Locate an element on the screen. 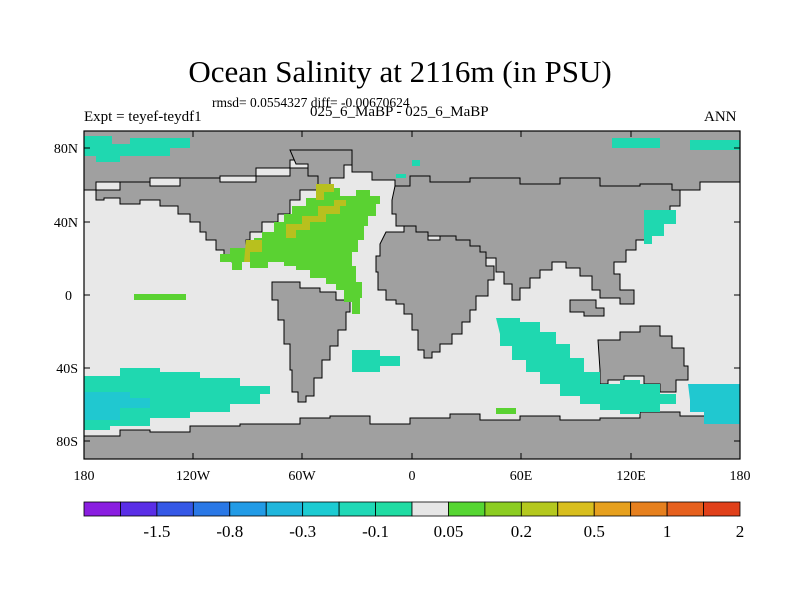 Image resolution: width=800 pixels, height=600 pixels. season-label: ANN is located at coordinates (720, 117).